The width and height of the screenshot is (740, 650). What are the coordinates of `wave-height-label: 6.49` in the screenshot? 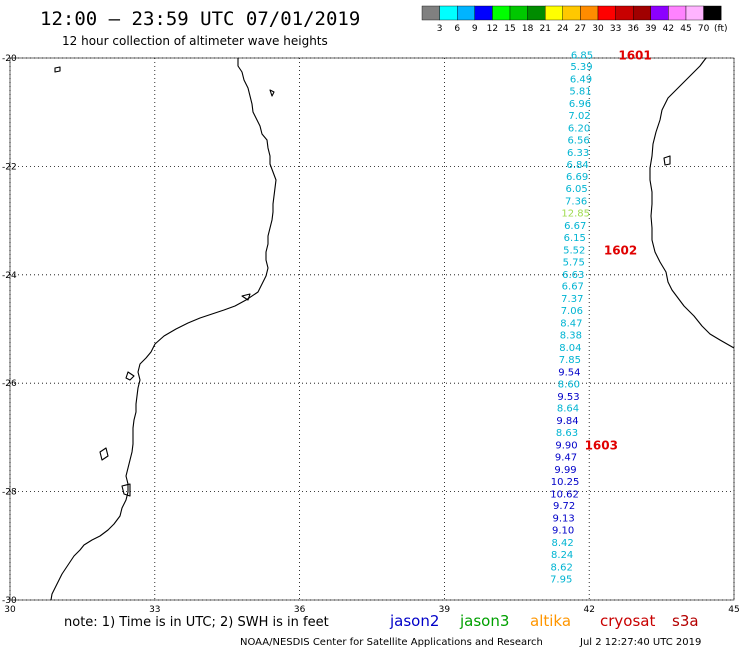 It's located at (581, 80).